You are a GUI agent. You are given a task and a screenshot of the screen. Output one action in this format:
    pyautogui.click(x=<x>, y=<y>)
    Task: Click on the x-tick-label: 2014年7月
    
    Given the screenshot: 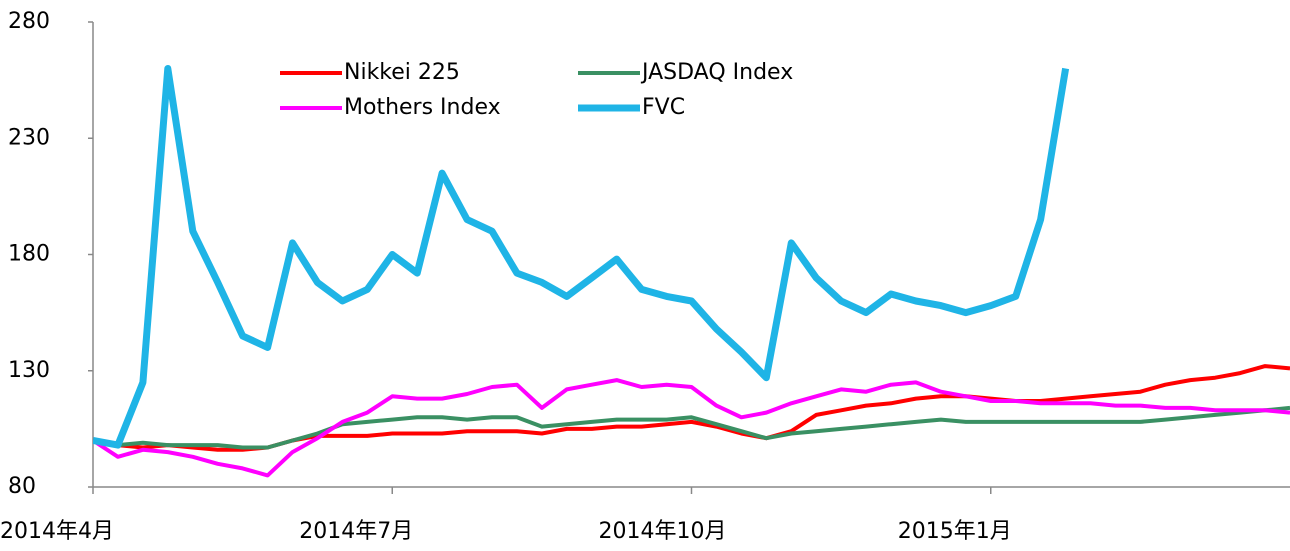 What is the action you would take?
    pyautogui.click(x=356, y=531)
    